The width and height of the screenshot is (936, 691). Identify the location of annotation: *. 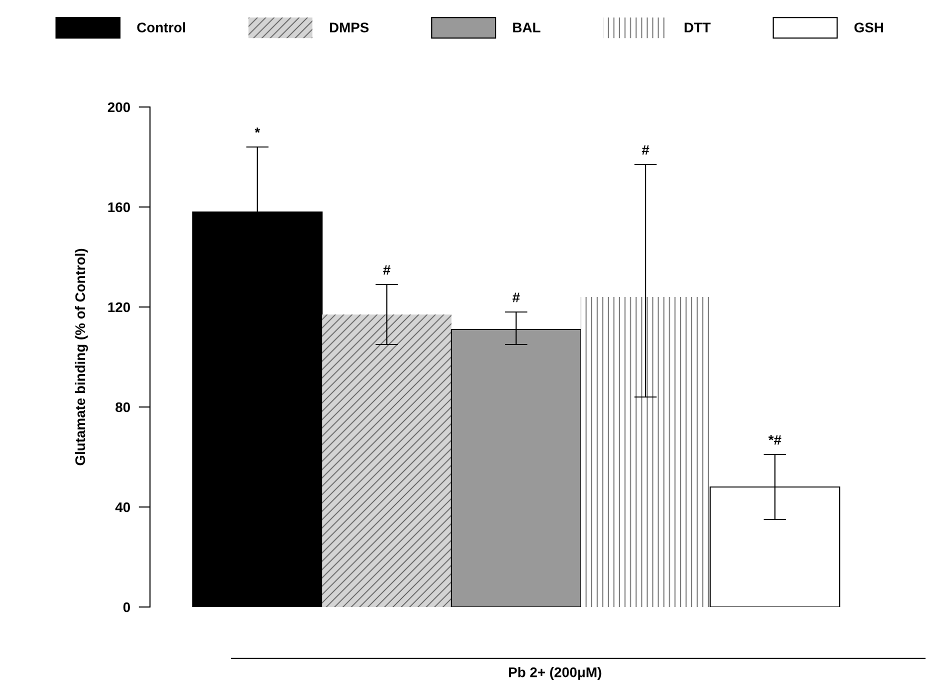
(257, 130).